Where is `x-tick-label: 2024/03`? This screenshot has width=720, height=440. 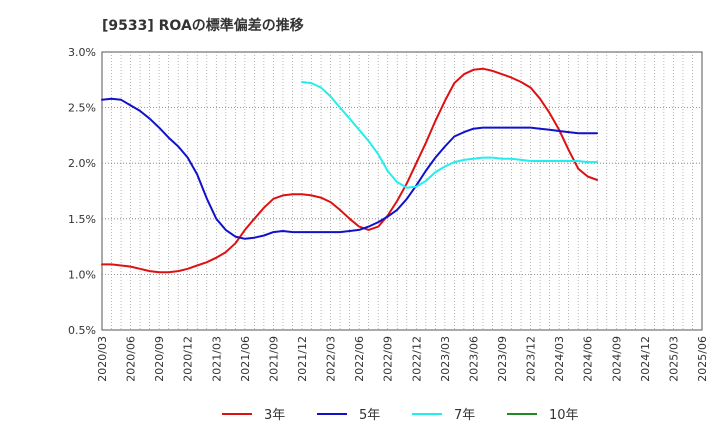
x-tick-label: 2024/03 is located at coordinates (559, 359).